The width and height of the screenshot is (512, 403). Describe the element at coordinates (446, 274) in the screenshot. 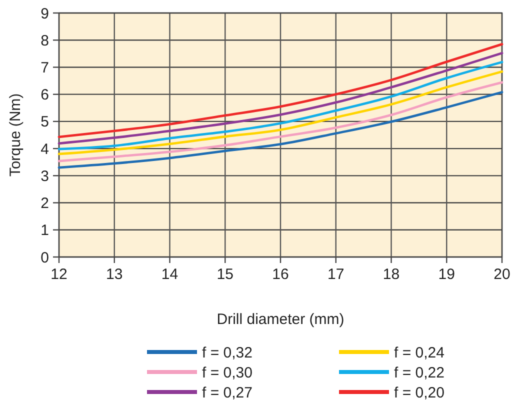

I see `x-tick-label: 19` at that location.